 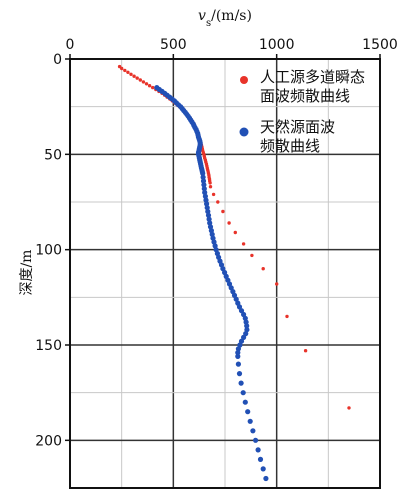 I want to click on x-axis-title: vs/(m/s), so click(x=225, y=18).